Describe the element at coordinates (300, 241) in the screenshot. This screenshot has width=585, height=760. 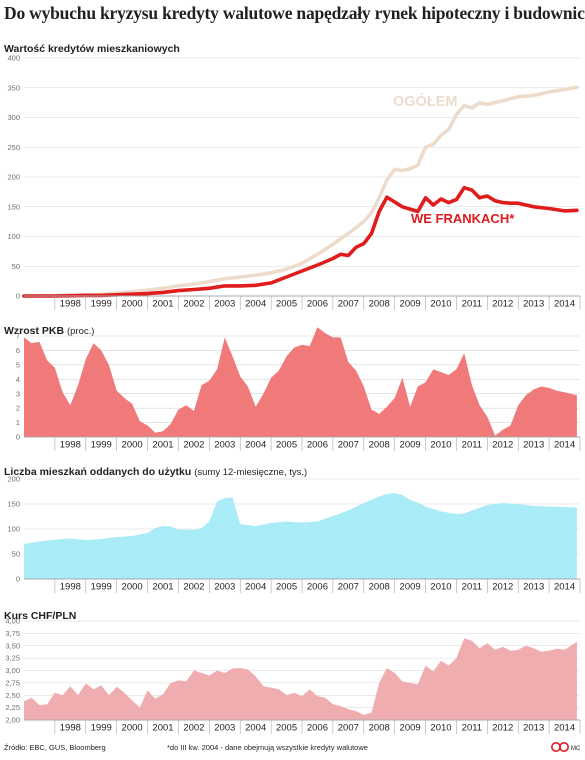
I see `series-line-we-frankach` at that location.